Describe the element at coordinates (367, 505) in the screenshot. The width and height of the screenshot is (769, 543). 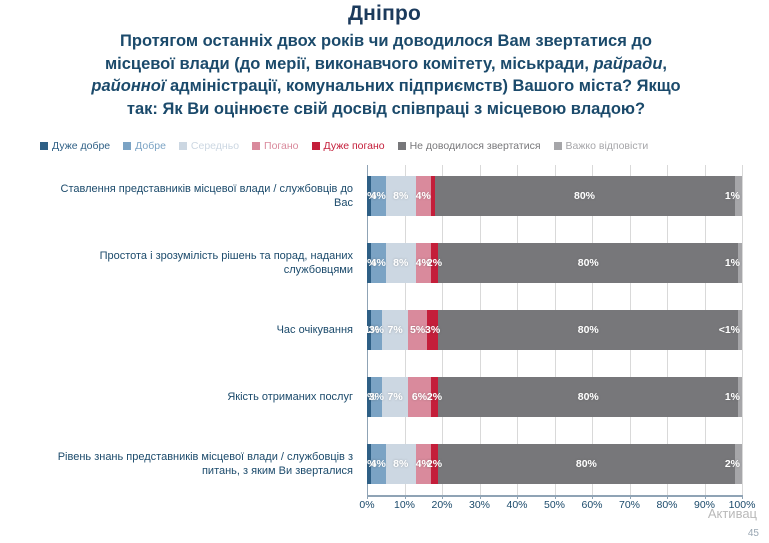
I see `x-axis-tick-label: 0%` at that location.